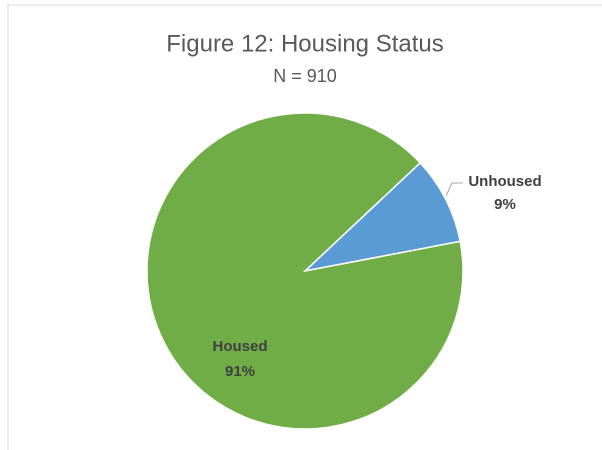 The height and width of the screenshot is (450, 602). I want to click on chart-title: Figure 12: Housing Status, so click(305, 43).